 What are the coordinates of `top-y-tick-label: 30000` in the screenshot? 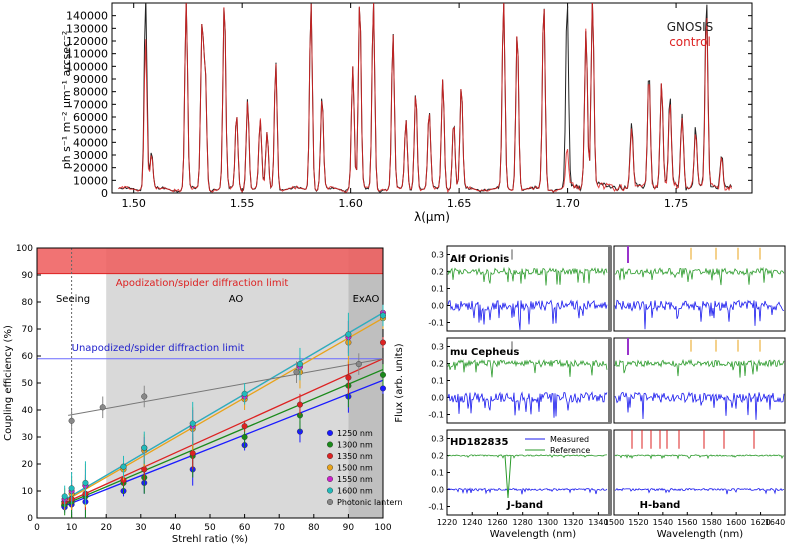 It's located at (90, 155).